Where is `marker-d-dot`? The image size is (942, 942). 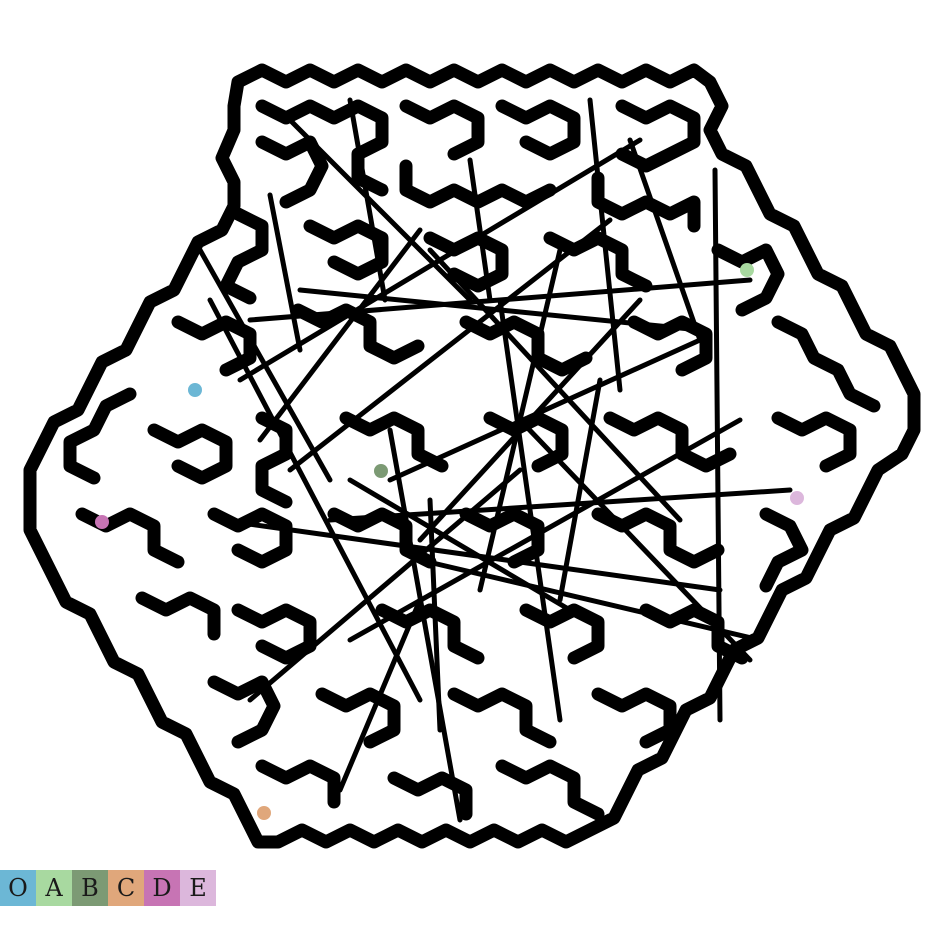 marker-d-dot is located at coordinates (102, 522).